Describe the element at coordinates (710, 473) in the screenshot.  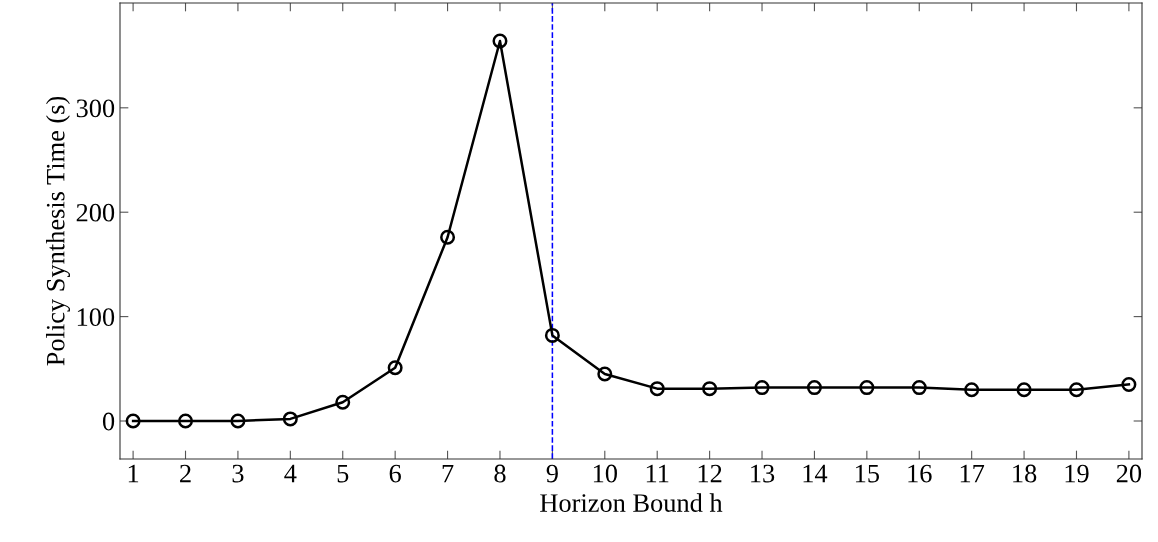
I see `x-tick-label: 12` at that location.